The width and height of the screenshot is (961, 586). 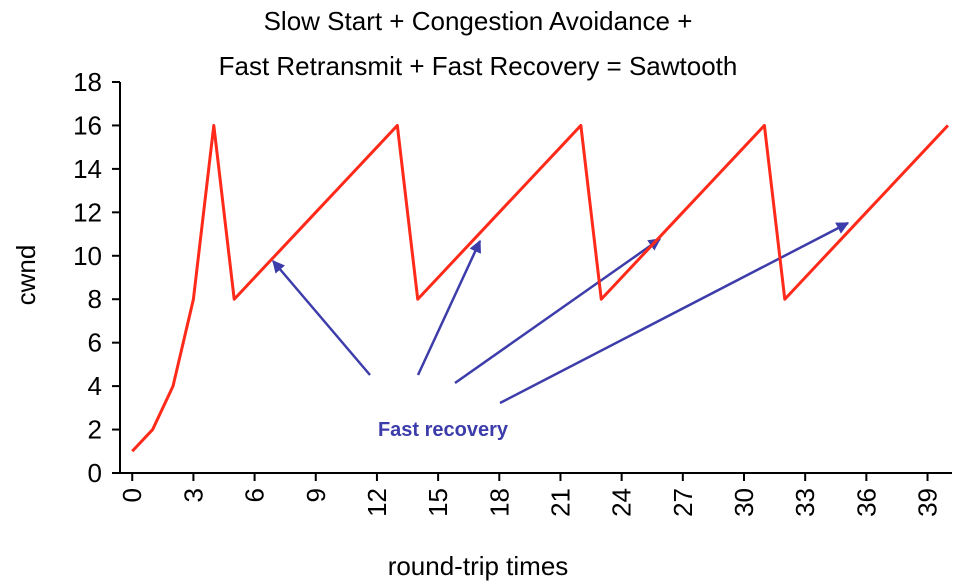 I want to click on y-tick-label: 18, so click(x=87, y=82).